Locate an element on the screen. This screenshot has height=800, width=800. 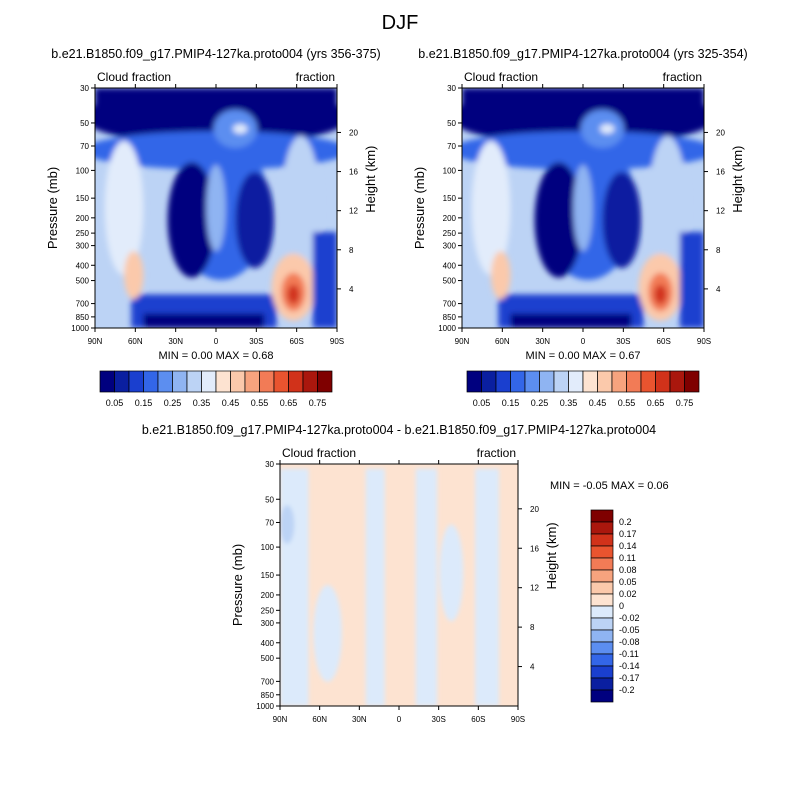
x-tick-label: 60S is located at coordinates (664, 341).